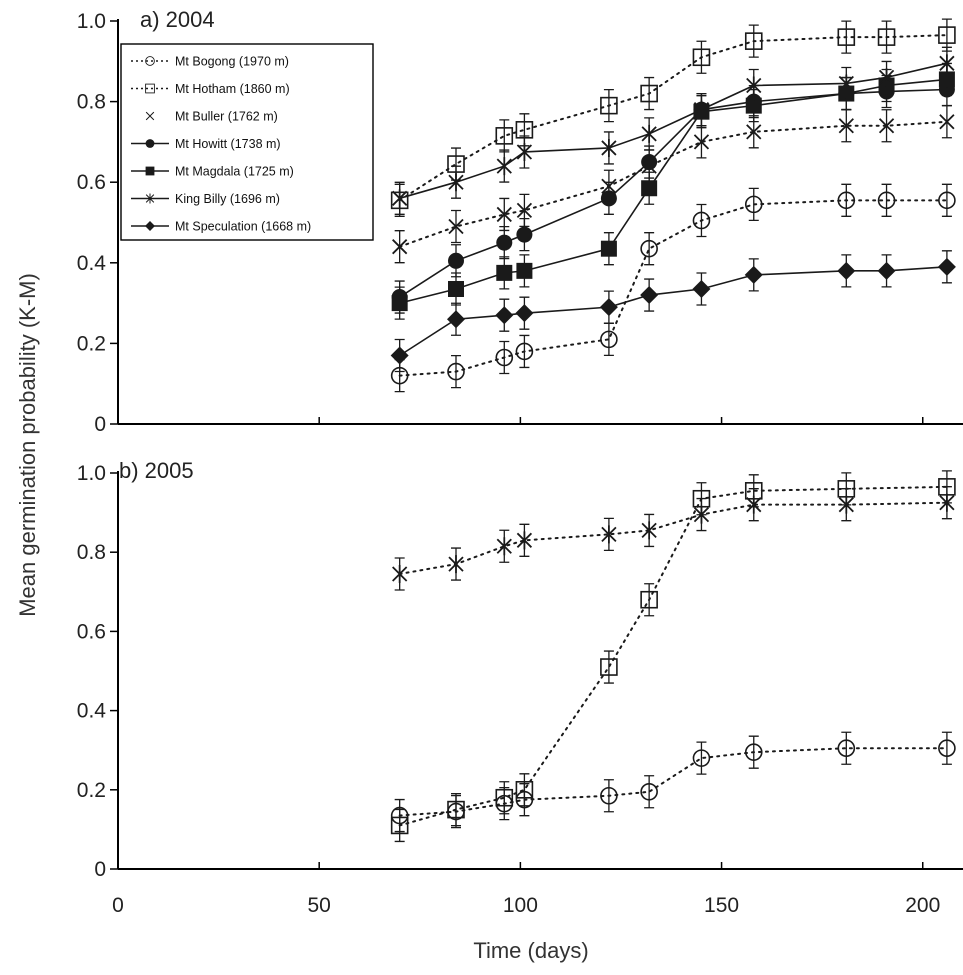  What do you see at coordinates (227, 199) in the screenshot?
I see `legend-label: King Billy (1696 m)` at bounding box center [227, 199].